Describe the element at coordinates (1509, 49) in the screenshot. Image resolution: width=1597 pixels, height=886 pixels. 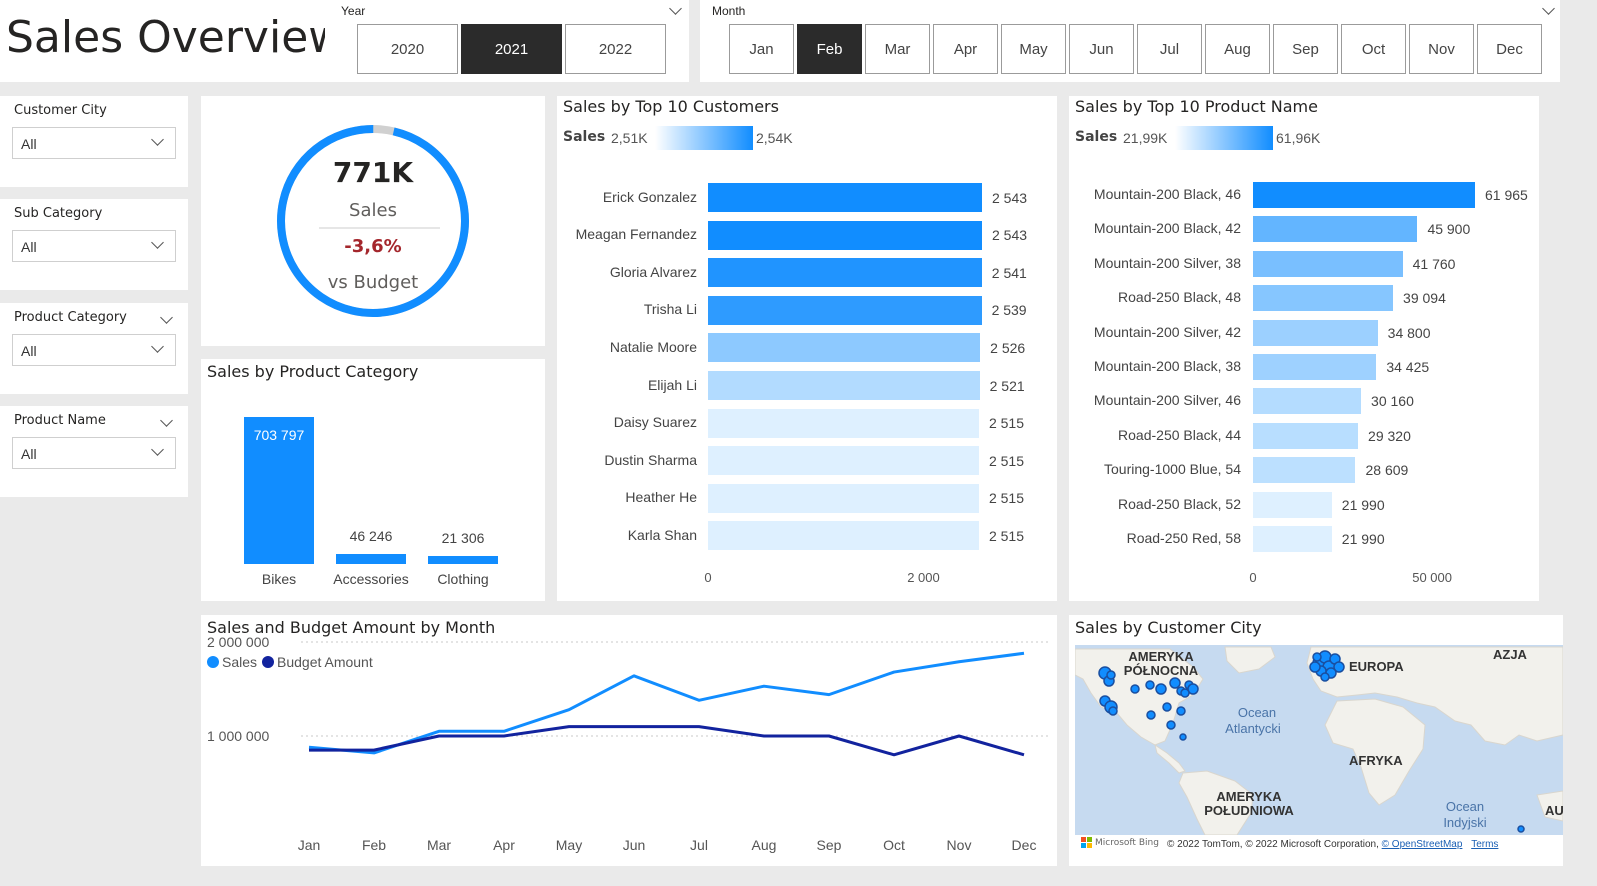
I see `month-button-dec: Dec` at that location.